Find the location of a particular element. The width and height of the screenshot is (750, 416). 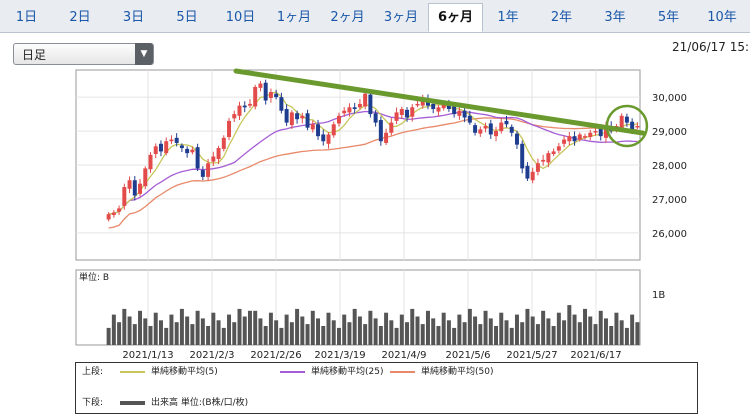

tab-11: 2年 is located at coordinates (561, 17).